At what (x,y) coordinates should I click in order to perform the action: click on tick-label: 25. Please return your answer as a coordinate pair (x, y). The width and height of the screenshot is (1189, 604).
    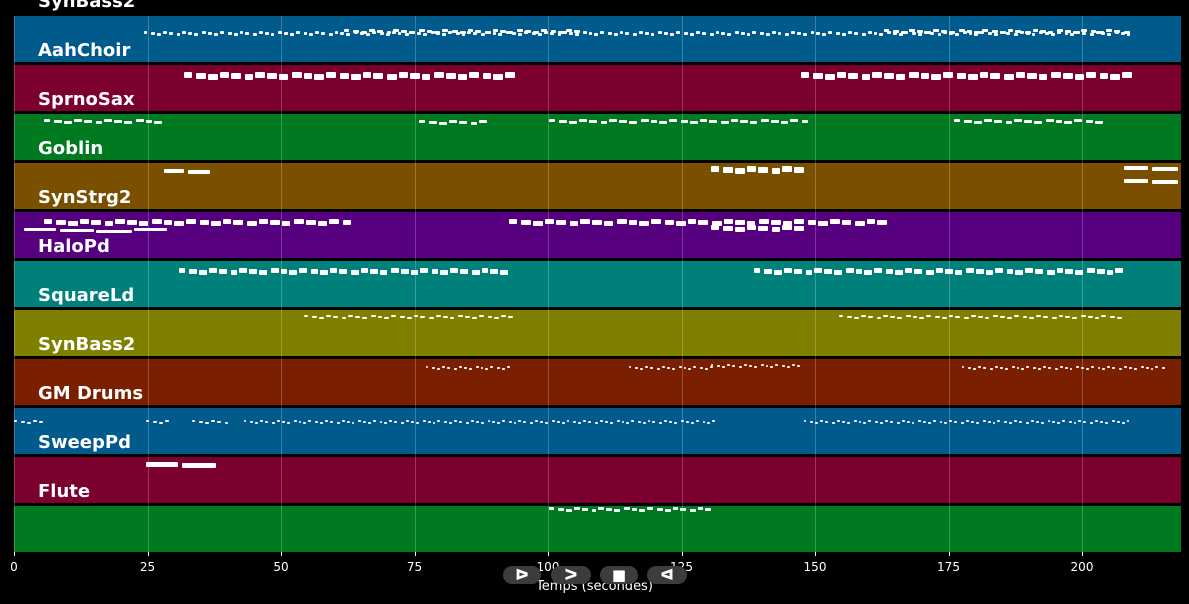
    Looking at the image, I should click on (147, 567).